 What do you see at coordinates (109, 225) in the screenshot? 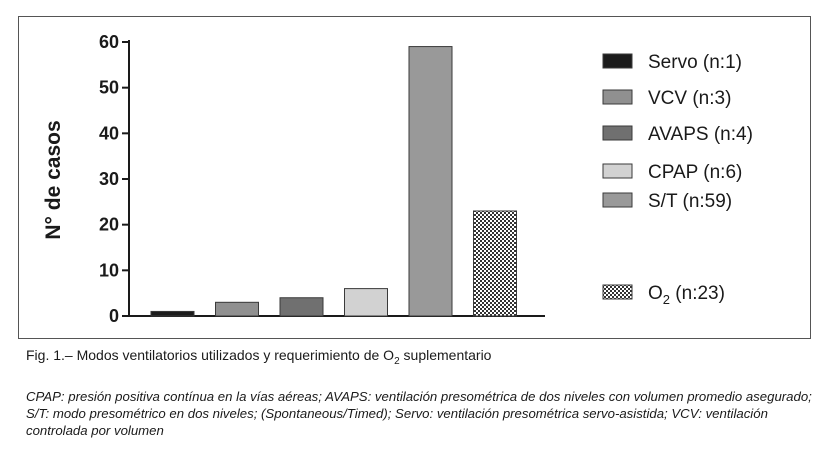
I see `y-tick-label: 20` at bounding box center [109, 225].